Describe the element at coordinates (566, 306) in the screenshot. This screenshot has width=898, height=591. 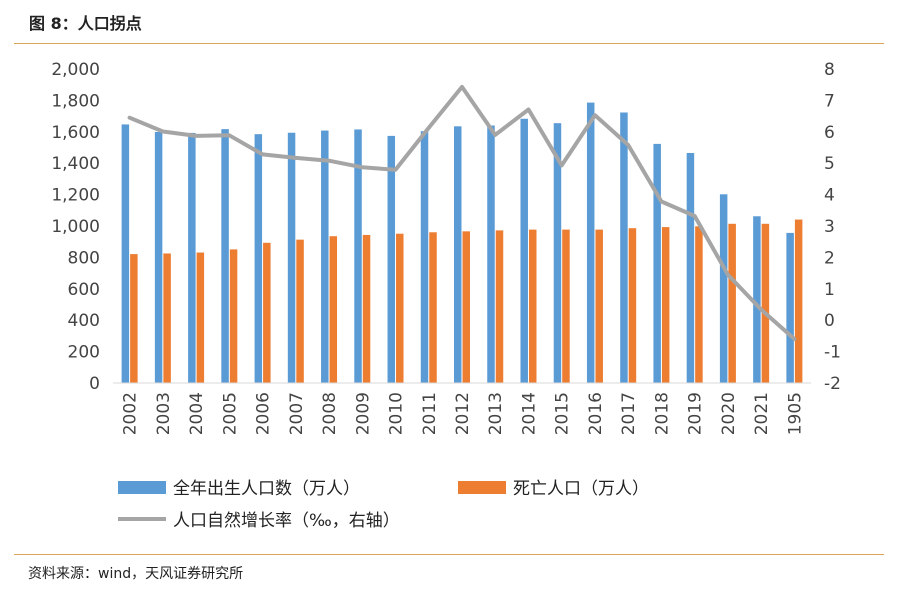
I see `death-bar-2015` at that location.